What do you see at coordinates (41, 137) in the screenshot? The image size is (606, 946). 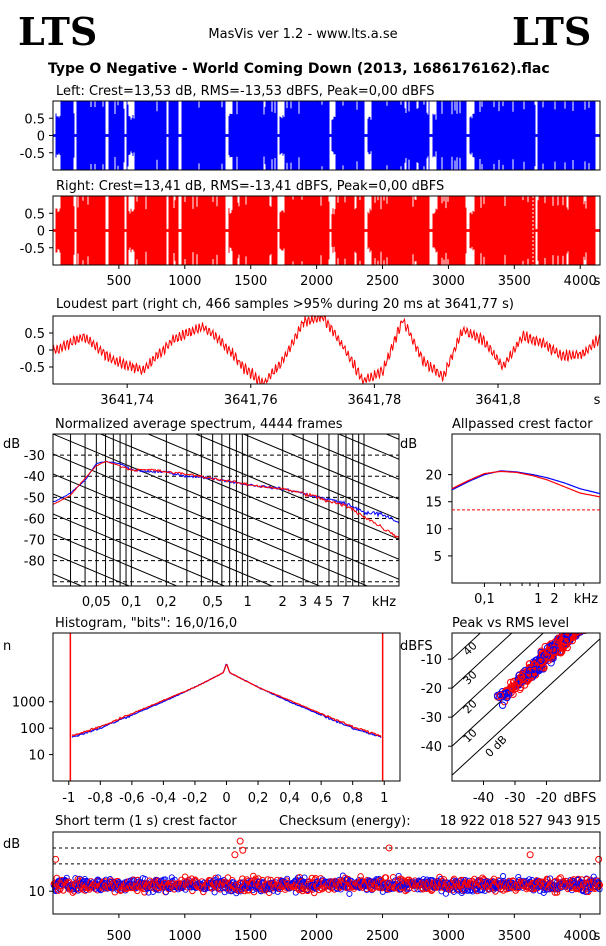 I see `left-y-tick-label: 0` at bounding box center [41, 137].